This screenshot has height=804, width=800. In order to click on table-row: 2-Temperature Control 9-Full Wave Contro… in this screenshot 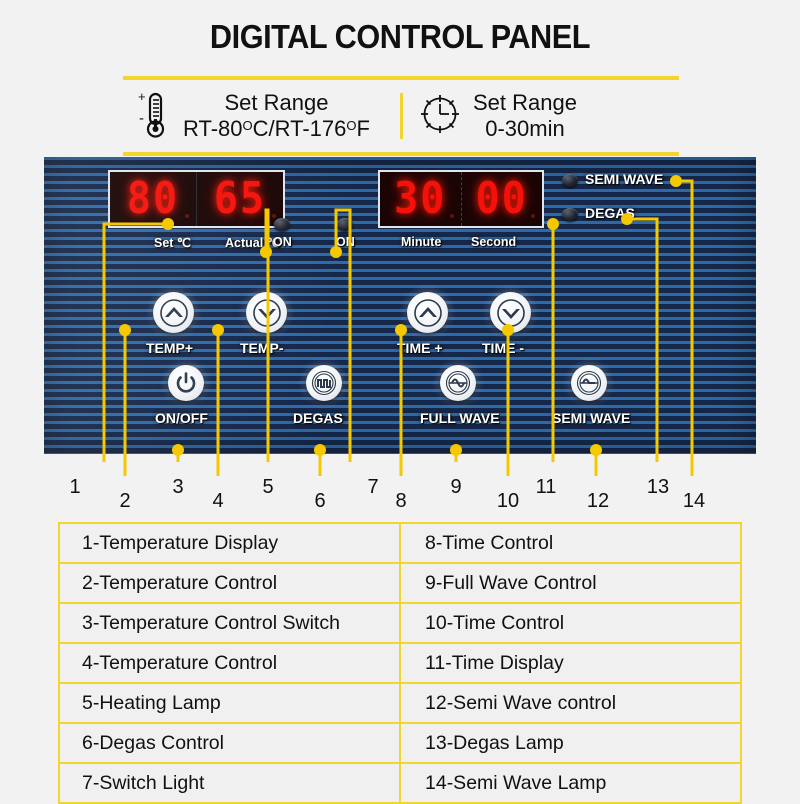, I will do `click(400, 583)`.